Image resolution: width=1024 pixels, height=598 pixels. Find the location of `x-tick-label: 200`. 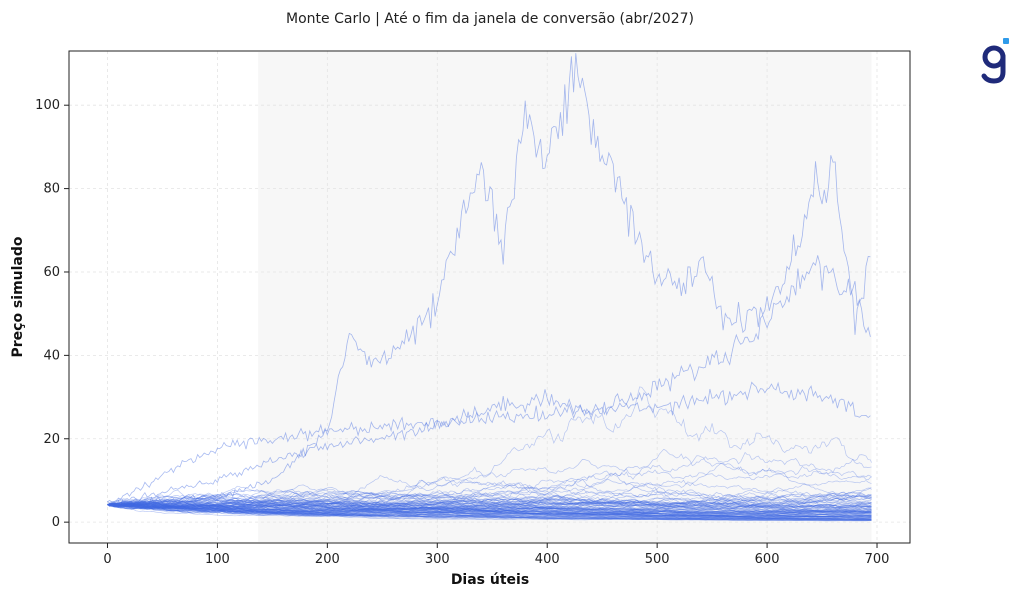

x-tick-label: 200 is located at coordinates (327, 559).